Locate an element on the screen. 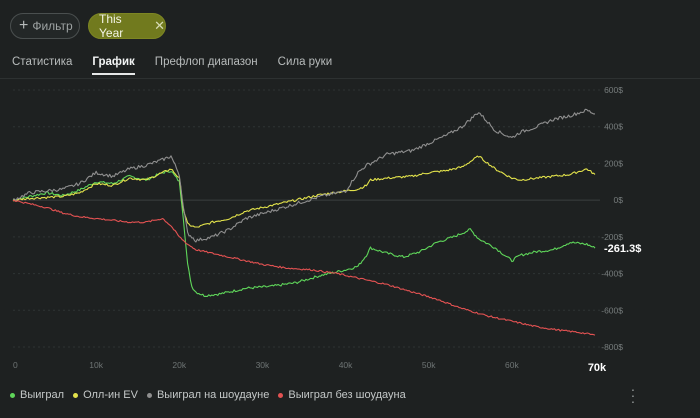 This screenshot has width=700, height=418. series-line is located at coordinates (304, 191).